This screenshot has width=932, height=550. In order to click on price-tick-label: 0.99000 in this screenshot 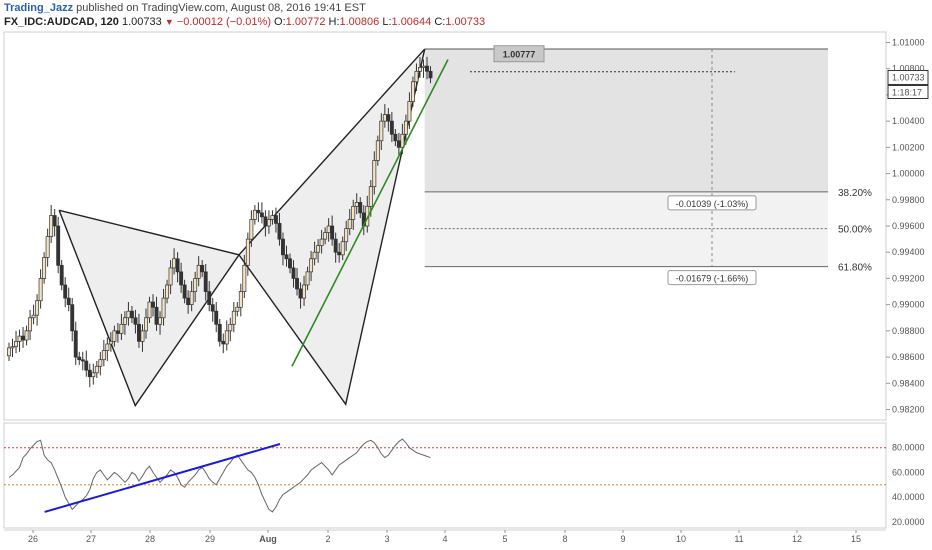, I will do `click(908, 305)`.